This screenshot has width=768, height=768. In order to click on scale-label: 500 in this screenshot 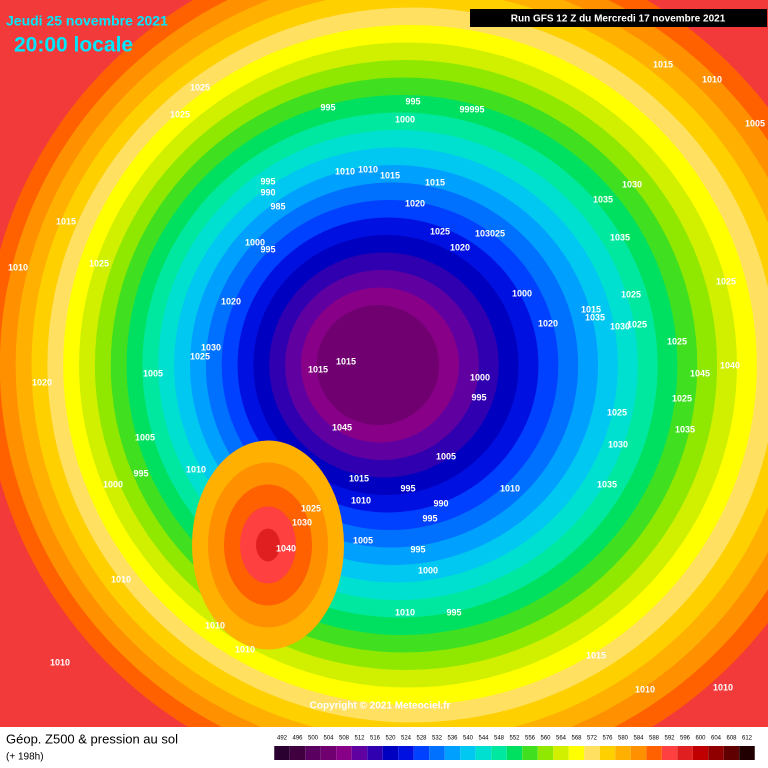, I will do `click(313, 739)`.